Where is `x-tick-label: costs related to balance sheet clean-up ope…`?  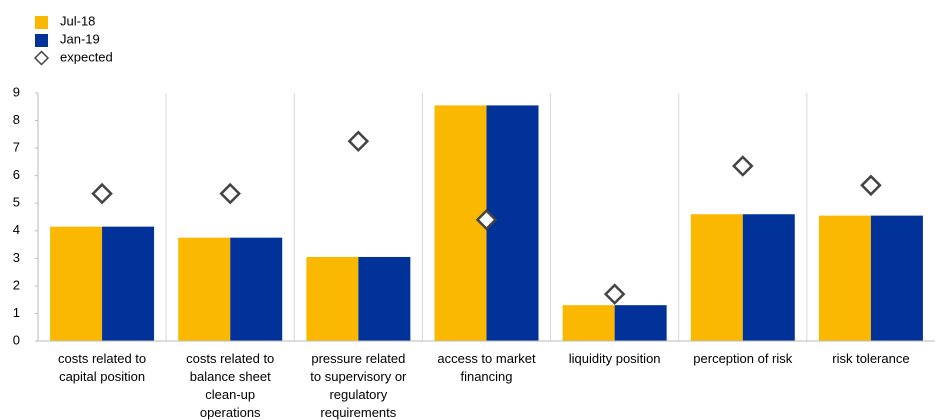 x-tick-label: costs related to balance sheet clean-up ope… is located at coordinates (230, 385).